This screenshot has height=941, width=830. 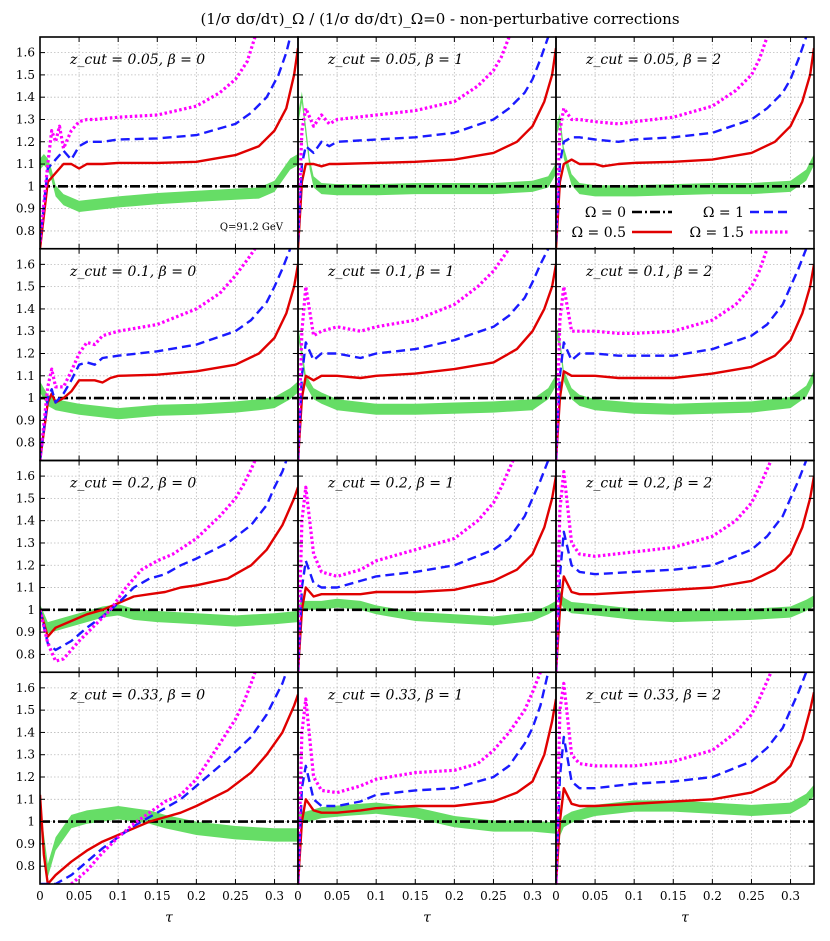 I want to click on panel-label: z_cut = 0.2, β = 1, so click(x=390, y=484).